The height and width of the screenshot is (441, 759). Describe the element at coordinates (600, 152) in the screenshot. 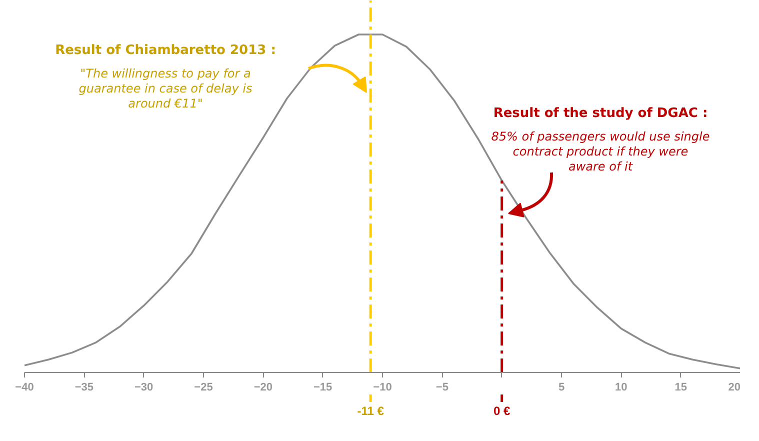

I see `annotation: 85% of passengers would use single contract product if they were aware of it` at that location.